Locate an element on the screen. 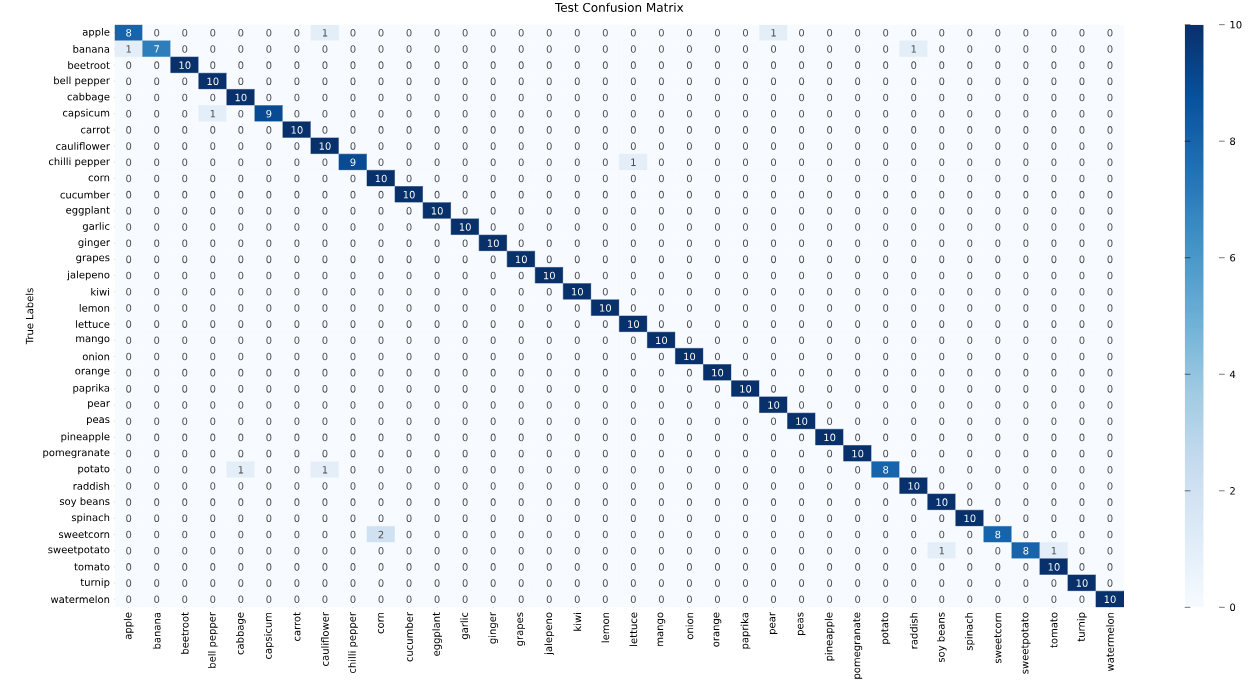 The width and height of the screenshot is (1249, 682). y-tick-label: chilli pepper is located at coordinates (79, 162).